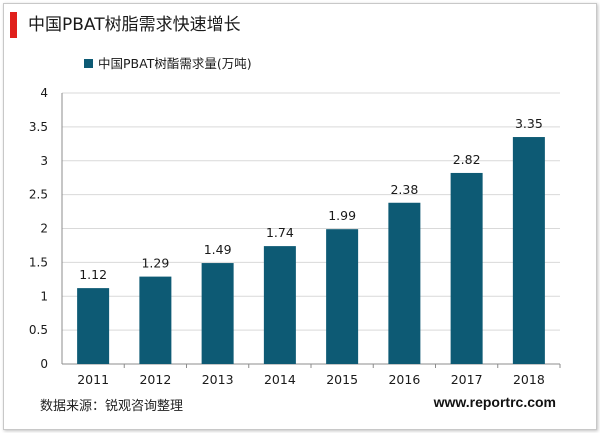 Image resolution: width=600 pixels, height=433 pixels. What do you see at coordinates (44, 93) in the screenshot?
I see `y-tick-label: 4` at bounding box center [44, 93].